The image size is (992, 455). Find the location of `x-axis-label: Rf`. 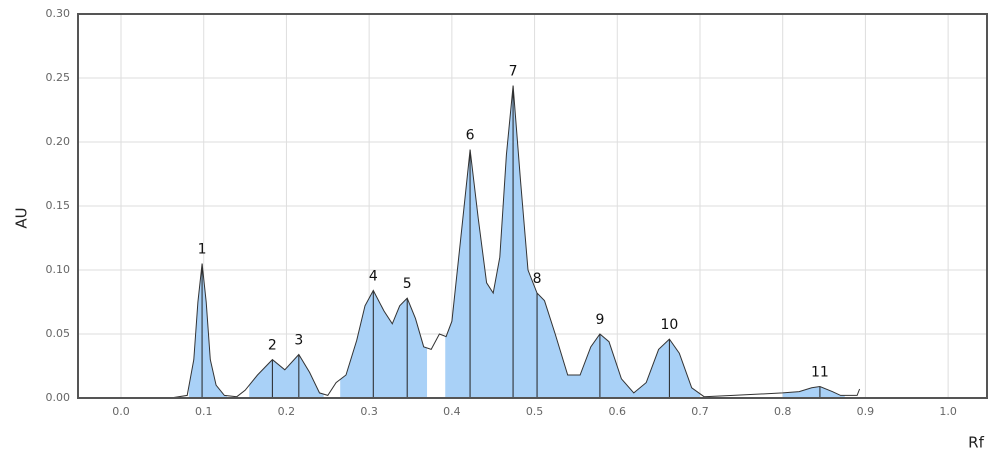

x-axis-label: Rf is located at coordinates (976, 443).